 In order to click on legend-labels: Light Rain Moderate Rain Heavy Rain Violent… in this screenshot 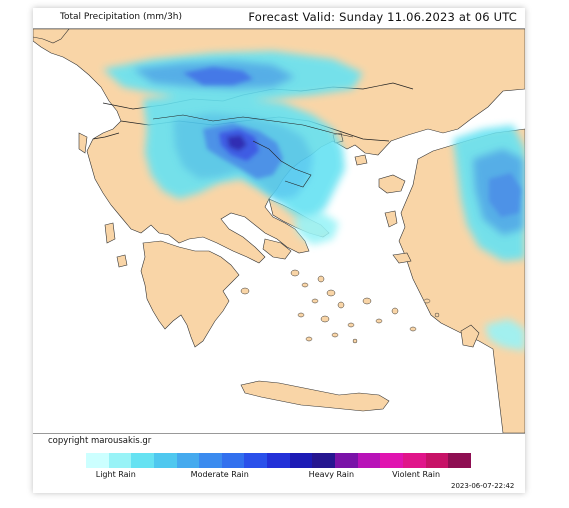, I will do `click(277, 476)`.